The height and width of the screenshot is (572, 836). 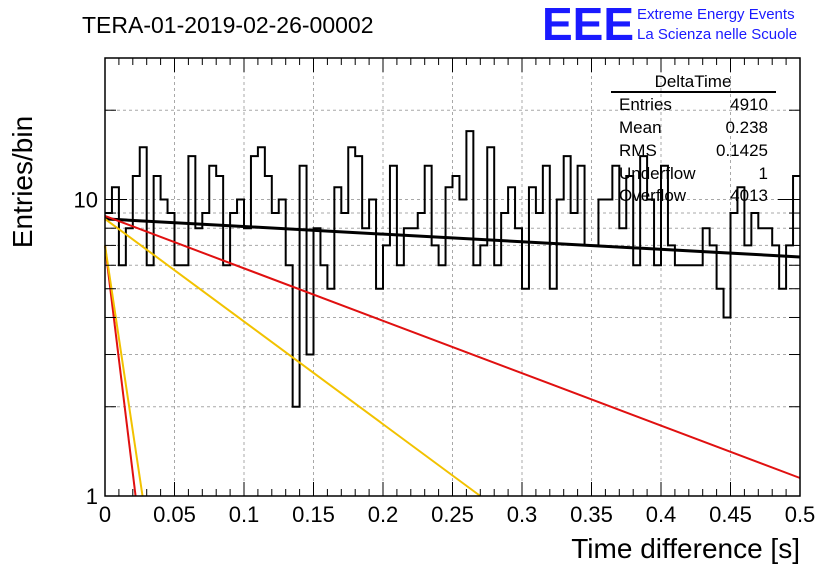 What do you see at coordinates (313, 514) in the screenshot?
I see `x-tick-label: 0.15` at bounding box center [313, 514].